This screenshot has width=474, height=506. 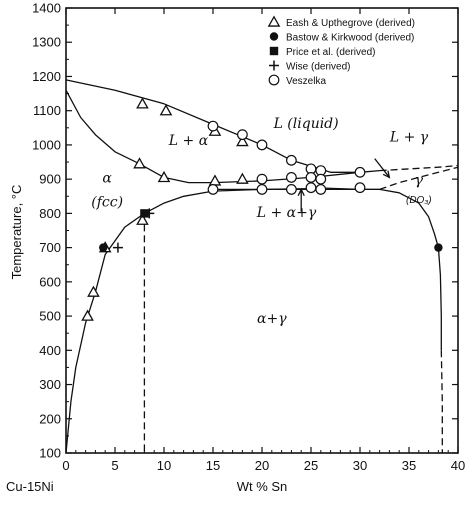 What do you see at coordinates (114, 465) in the screenshot?
I see `x-tick-label: 5` at bounding box center [114, 465].